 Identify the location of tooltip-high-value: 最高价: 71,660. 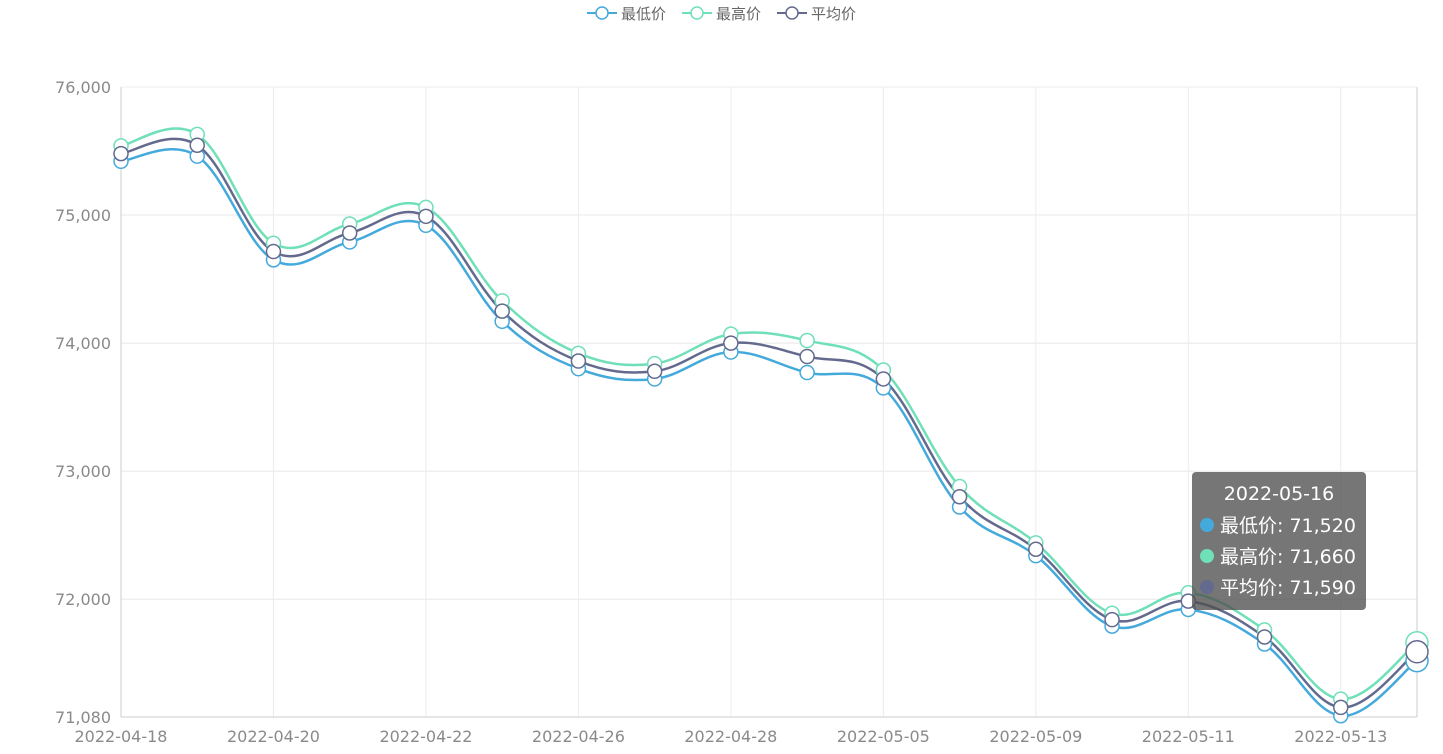
(1288, 557).